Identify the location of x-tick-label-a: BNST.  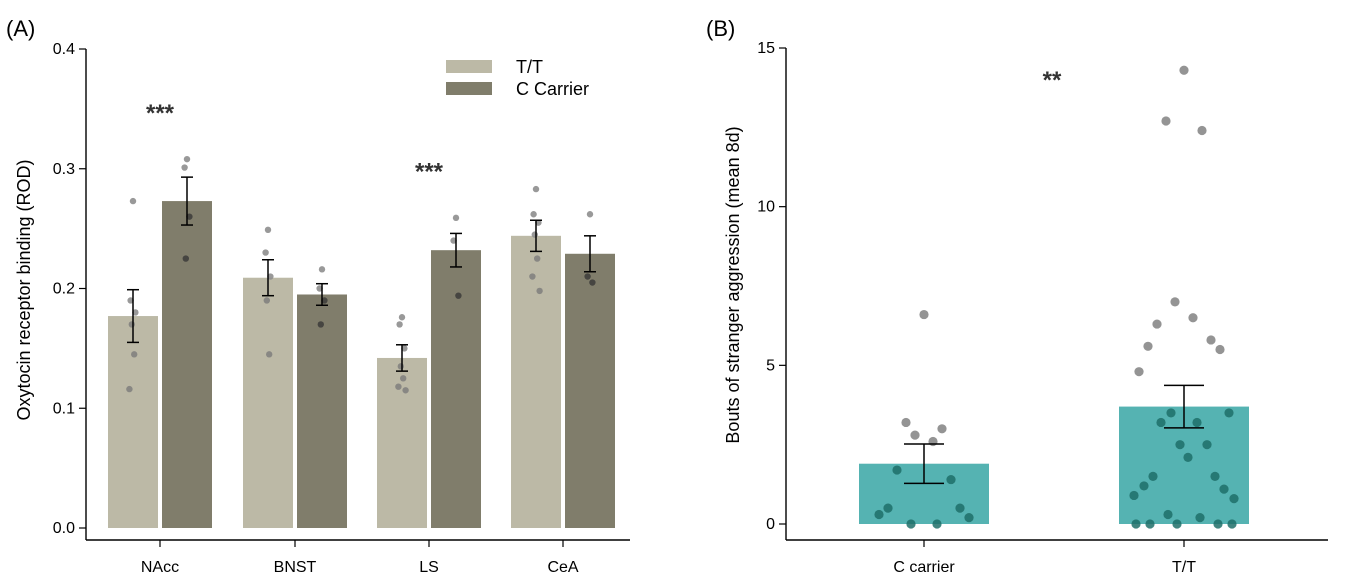
(295, 567).